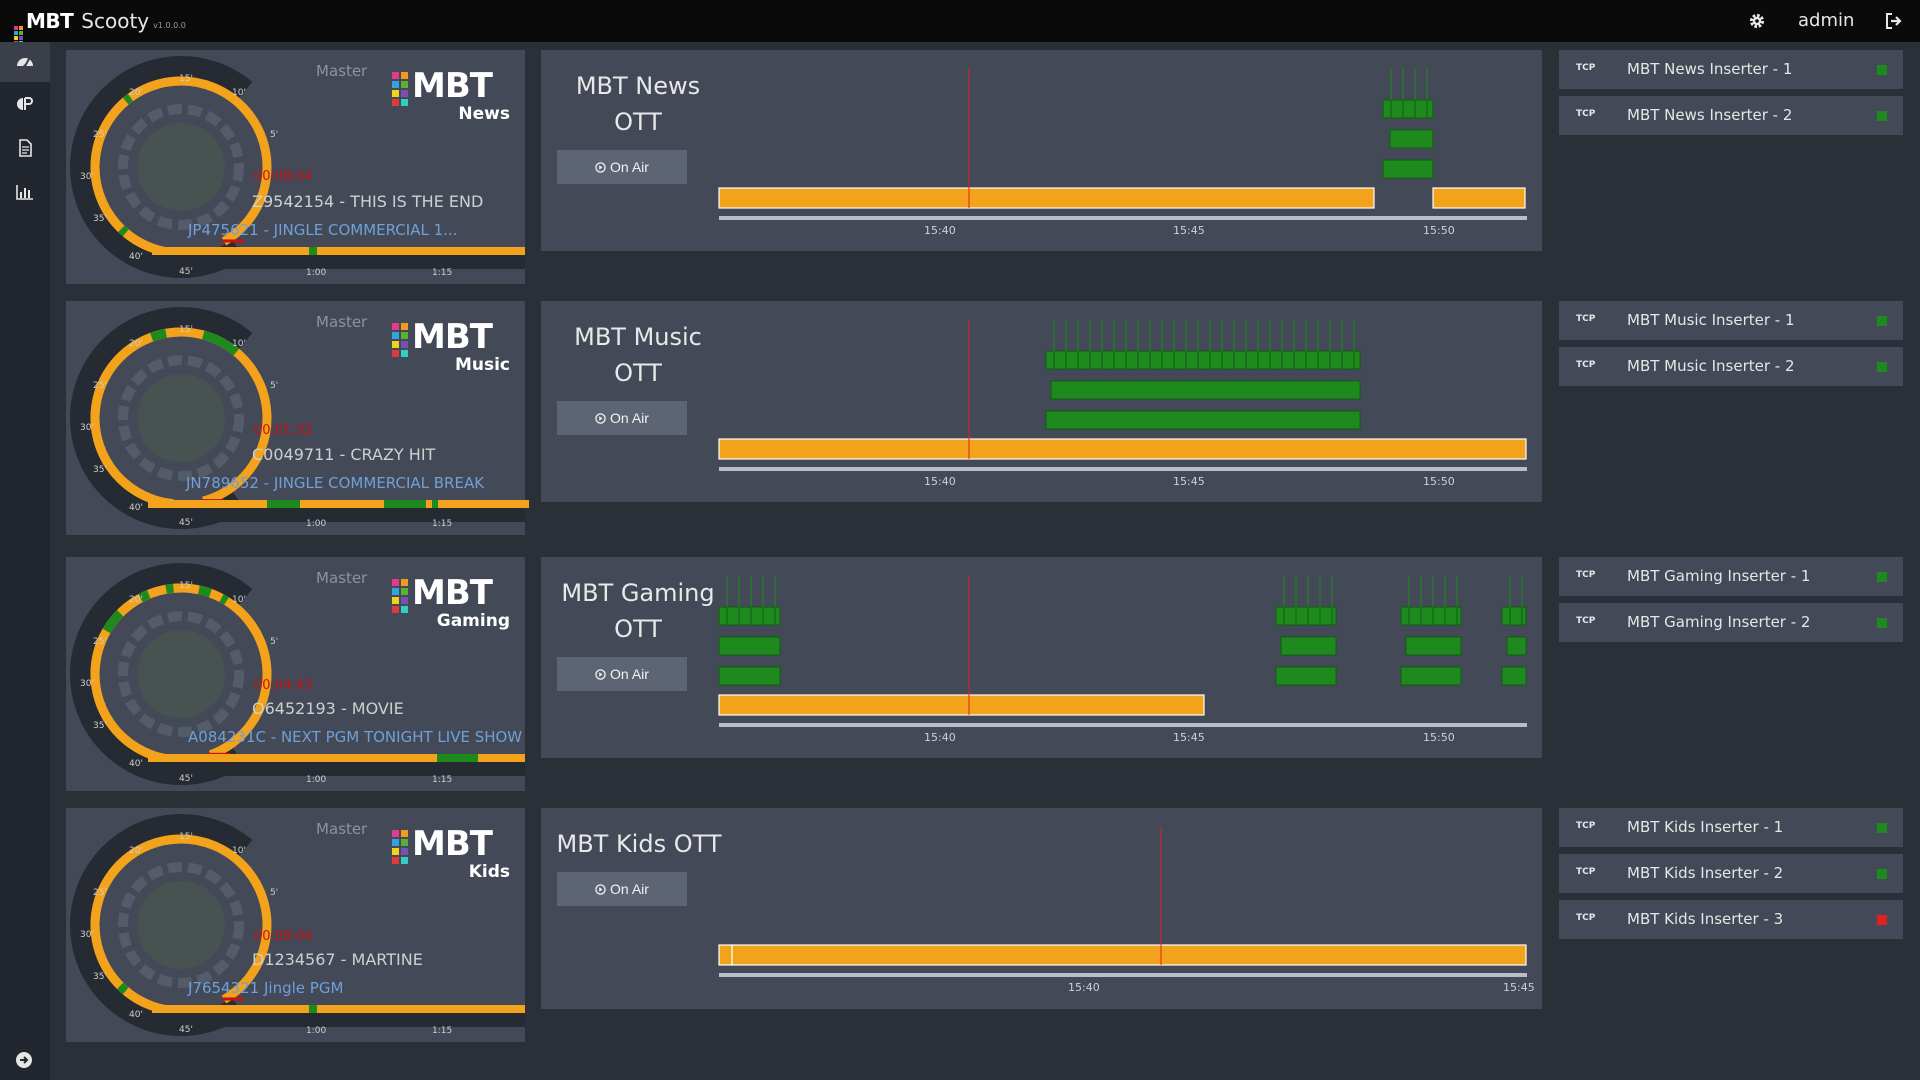 This screenshot has width=1920, height=1080. I want to click on current-clip: C0049711 - CRAZY HIT, so click(344, 454).